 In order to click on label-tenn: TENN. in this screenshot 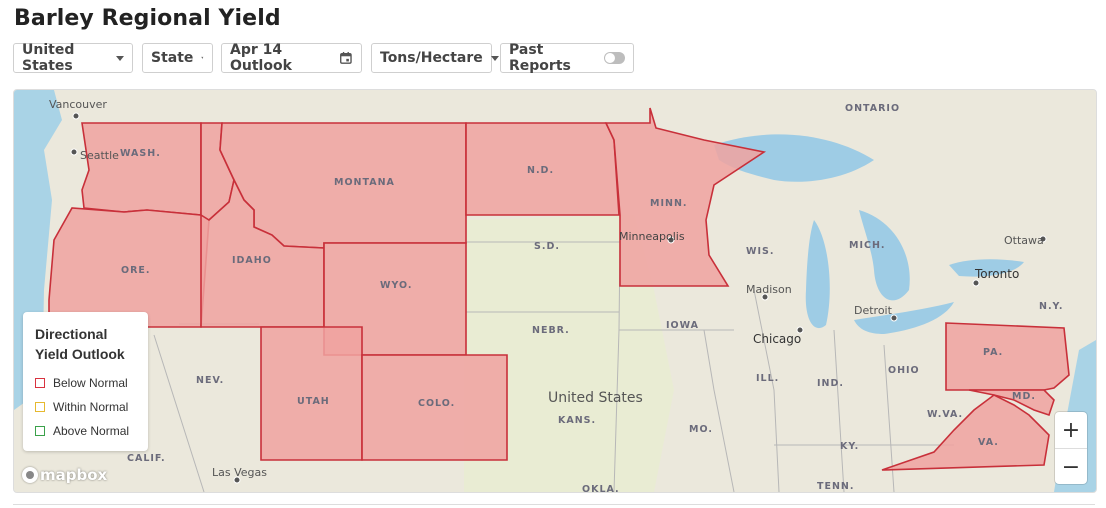, I will do `click(835, 486)`.